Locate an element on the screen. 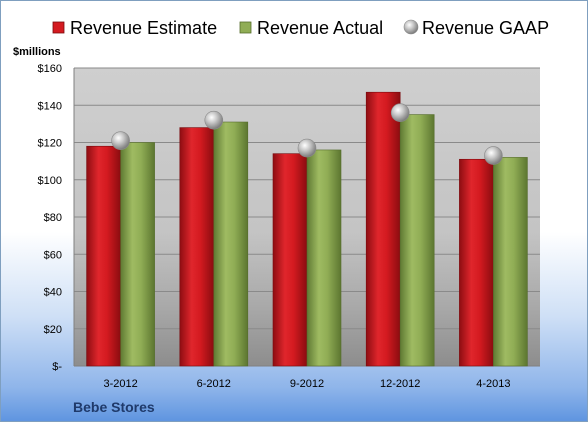 This screenshot has height=422, width=588. legend-label: Revenue Actual is located at coordinates (320, 28).